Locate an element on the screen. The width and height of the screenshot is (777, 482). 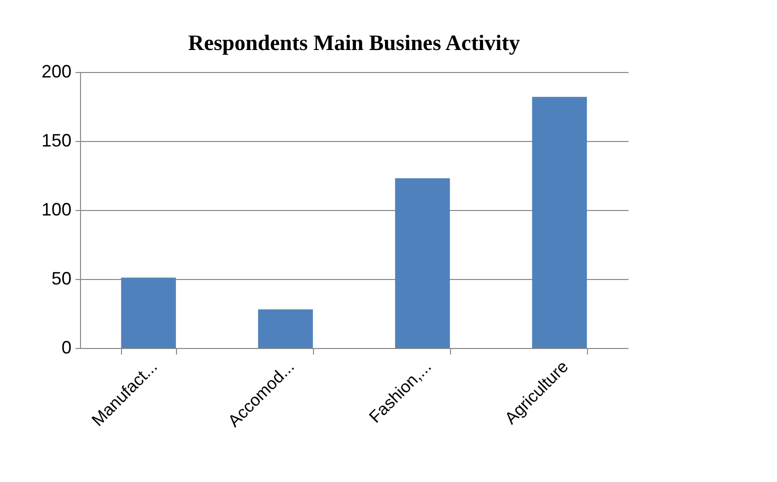
y-tick-label: 200 is located at coordinates (56, 72).